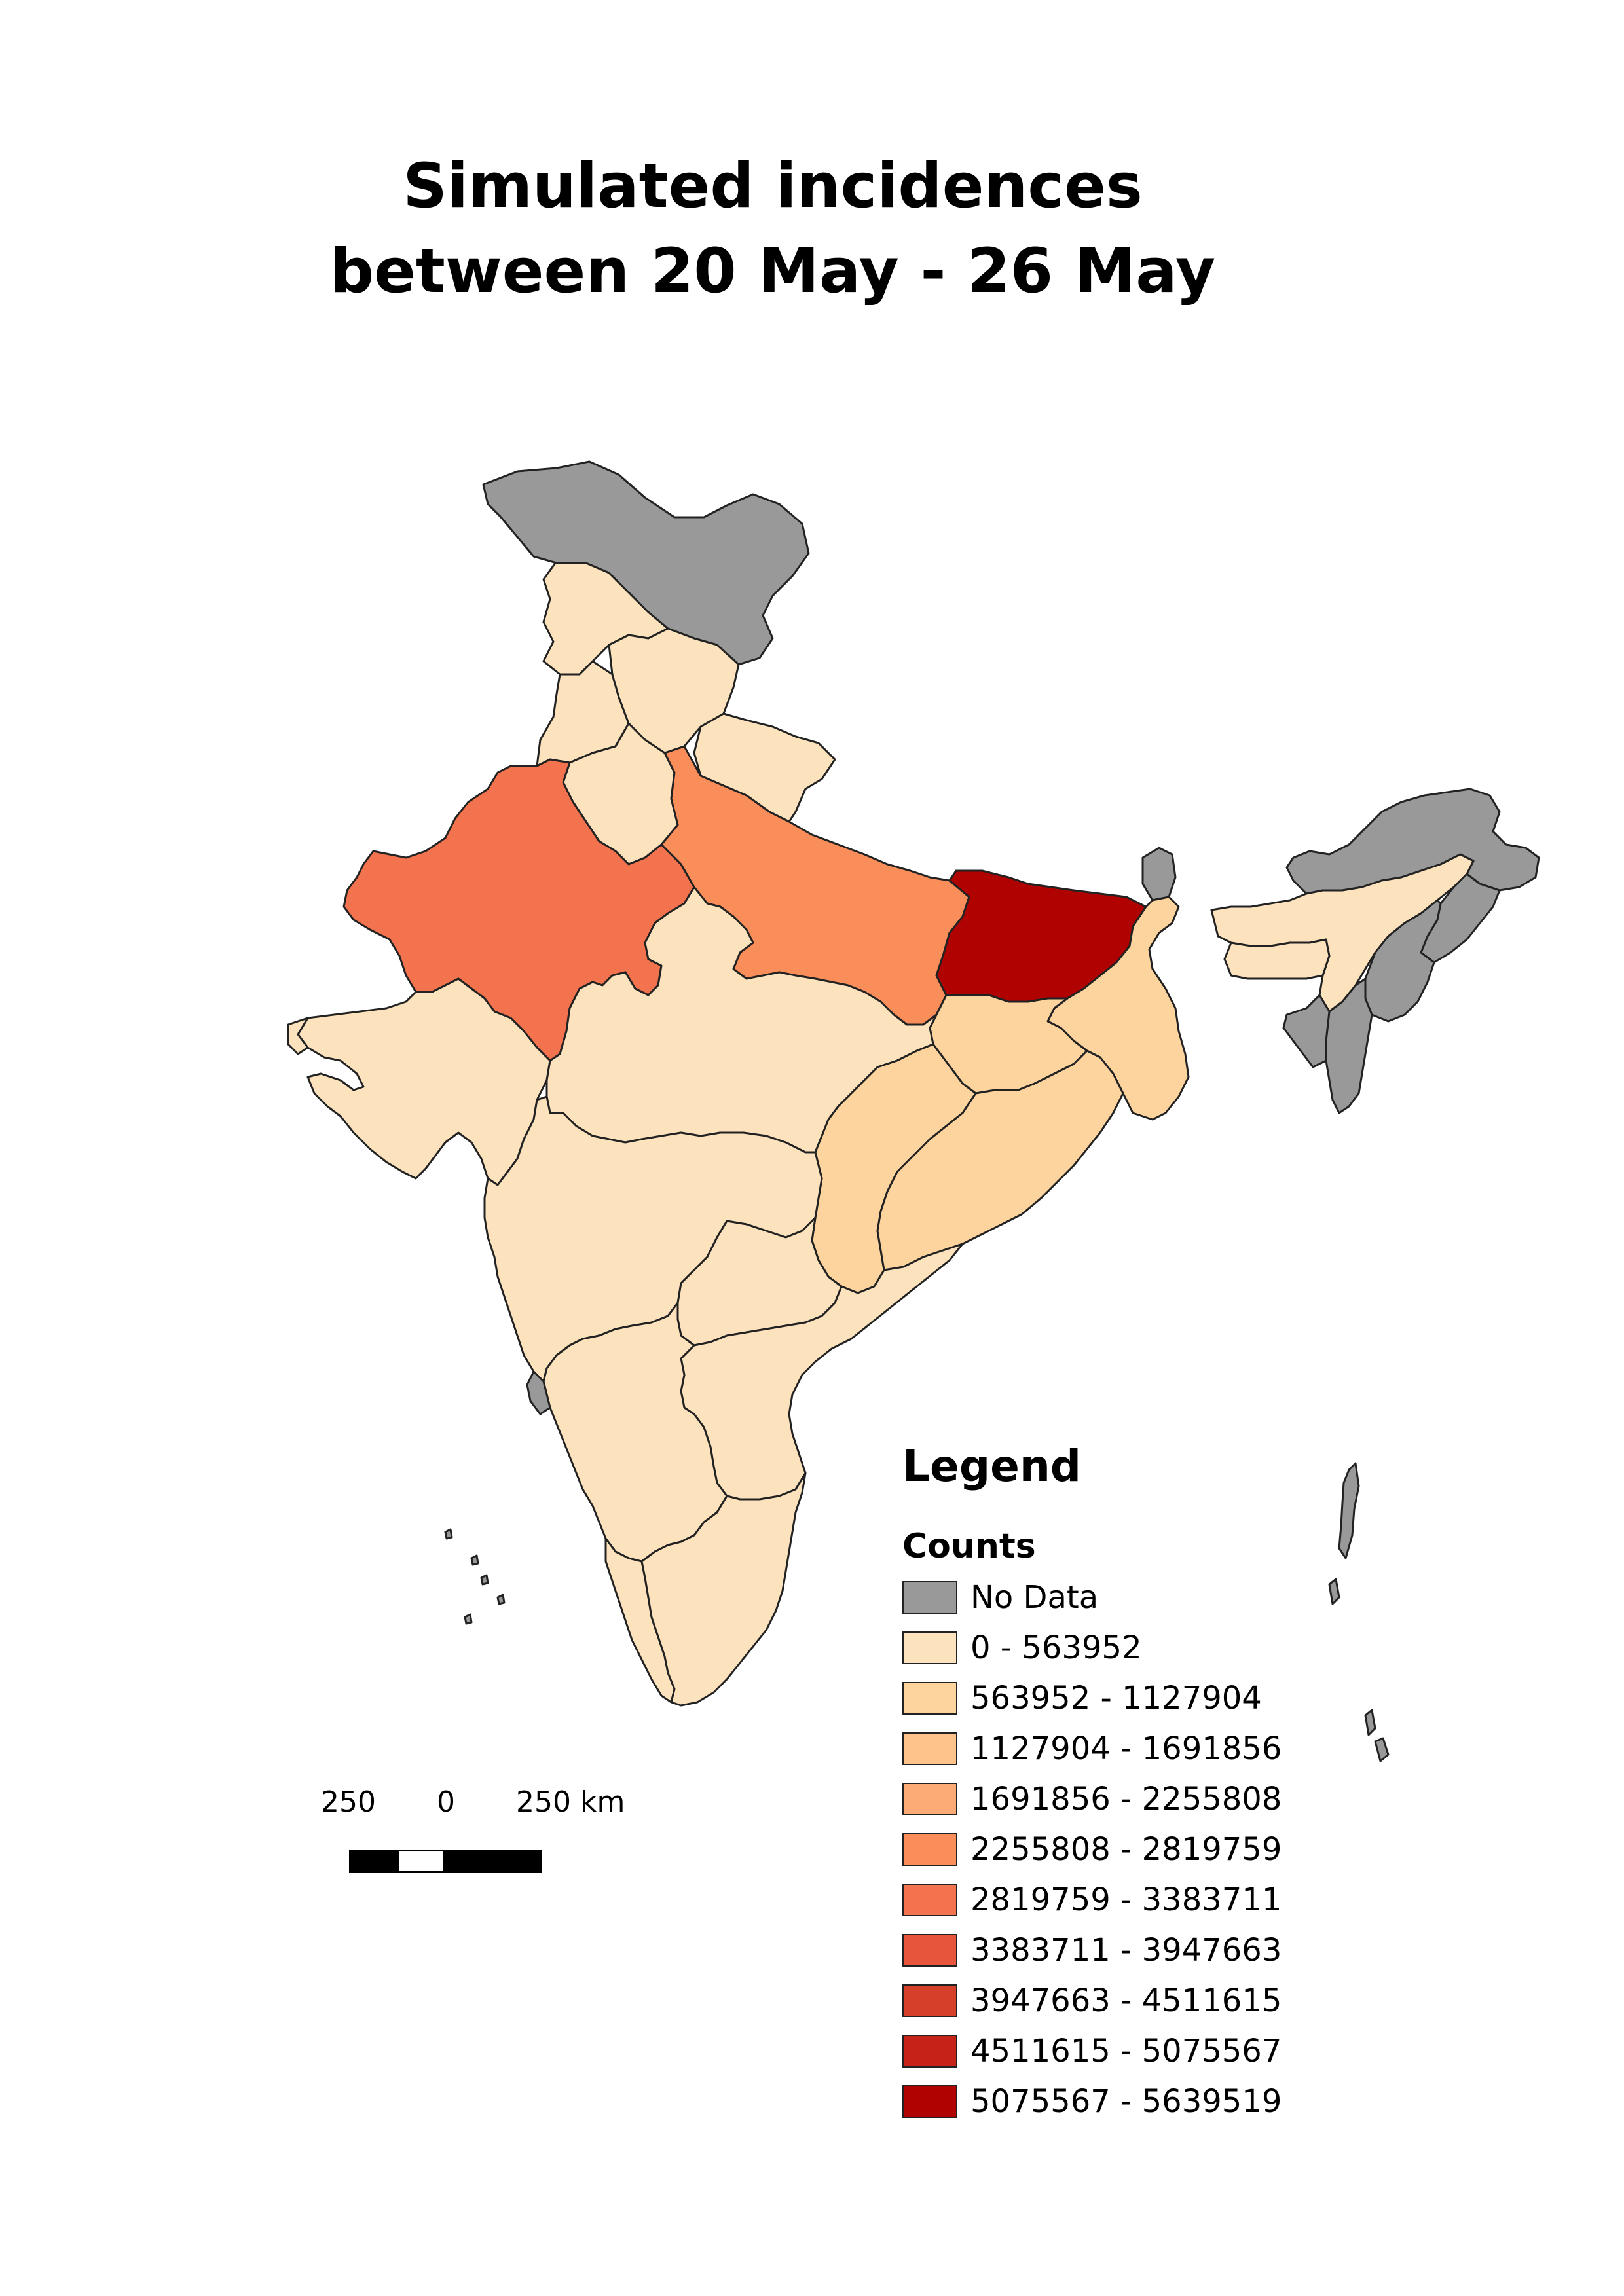 The width and height of the screenshot is (1624, 2296). Describe the element at coordinates (1116, 1698) in the screenshot. I see `legend-label: 563952 - 1127904` at that location.